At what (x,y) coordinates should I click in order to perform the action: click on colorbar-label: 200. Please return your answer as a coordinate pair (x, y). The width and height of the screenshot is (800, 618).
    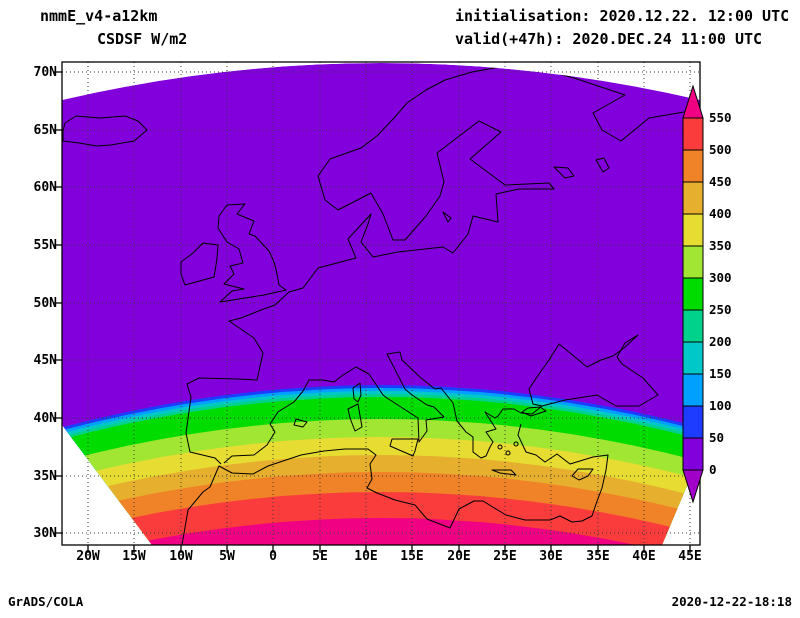
    Looking at the image, I should click on (720, 341).